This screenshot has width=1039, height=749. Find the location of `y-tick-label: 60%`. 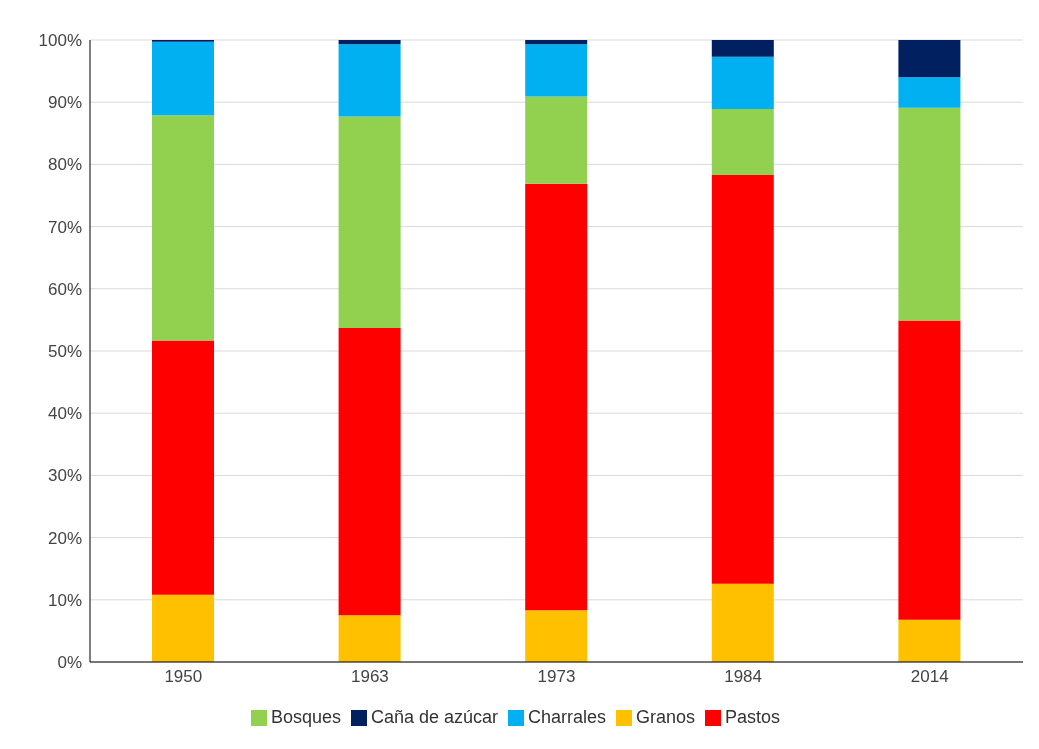

y-tick-label: 60% is located at coordinates (64, 289).